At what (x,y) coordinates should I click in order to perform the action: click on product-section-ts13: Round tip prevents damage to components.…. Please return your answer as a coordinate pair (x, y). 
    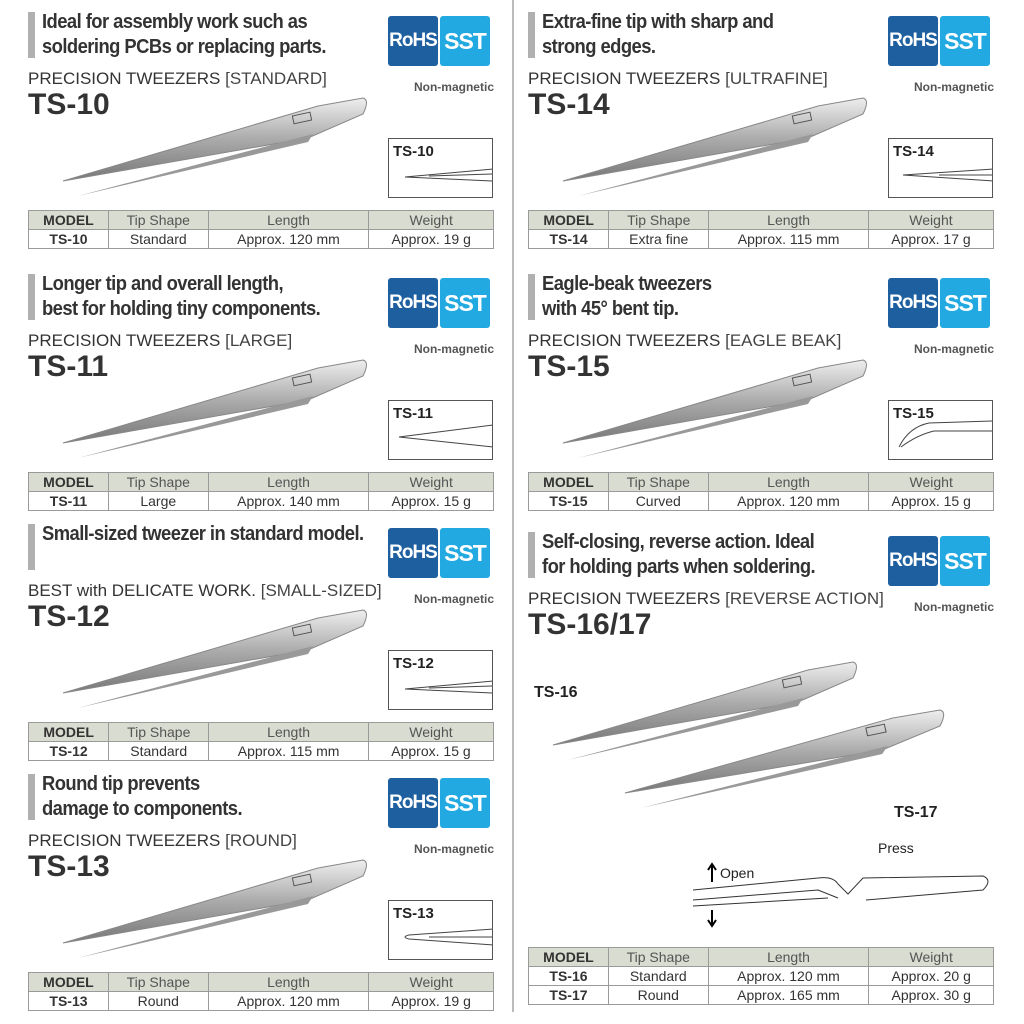
    Looking at the image, I should click on (261, 895).